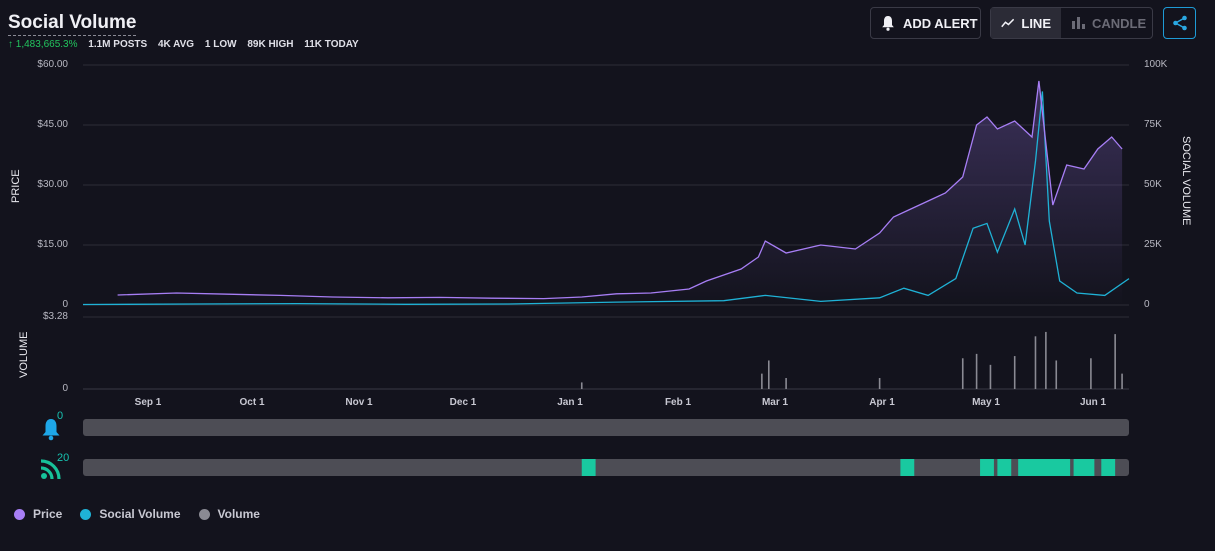 Image resolution: width=1215 pixels, height=551 pixels. What do you see at coordinates (986, 402) in the screenshot?
I see `month-label: May 1` at bounding box center [986, 402].